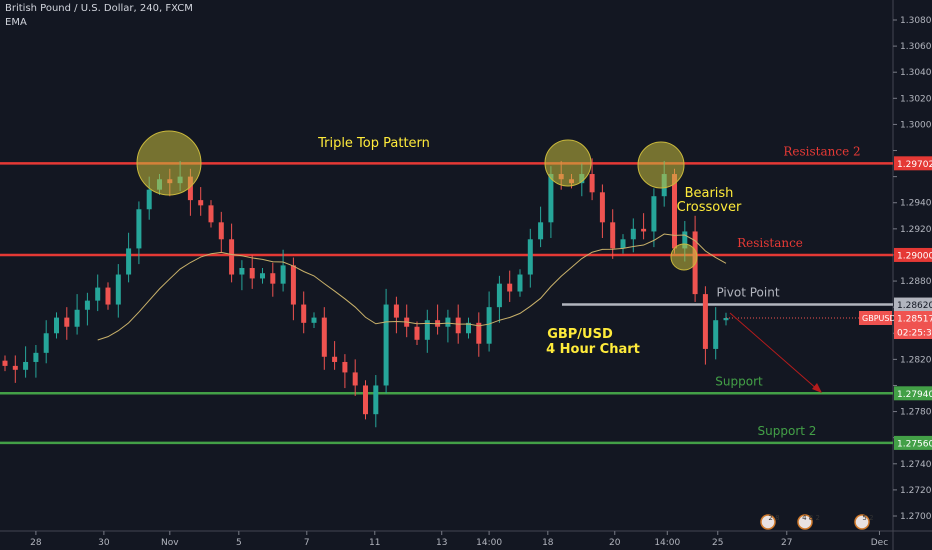  Describe the element at coordinates (817, 388) in the screenshot. I see `arrow-head-icon` at that location.